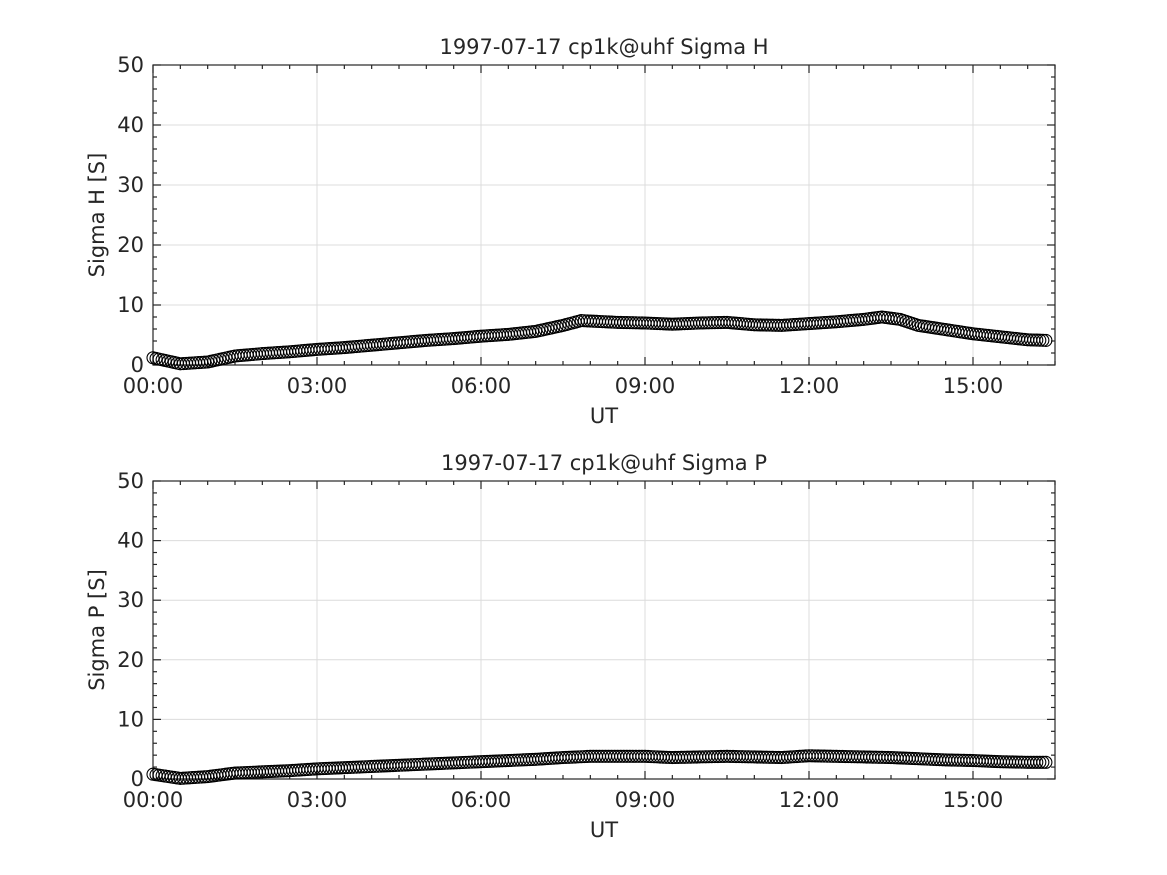  I want to click on sigma-h-y-tick-label: 20, so click(130, 245).